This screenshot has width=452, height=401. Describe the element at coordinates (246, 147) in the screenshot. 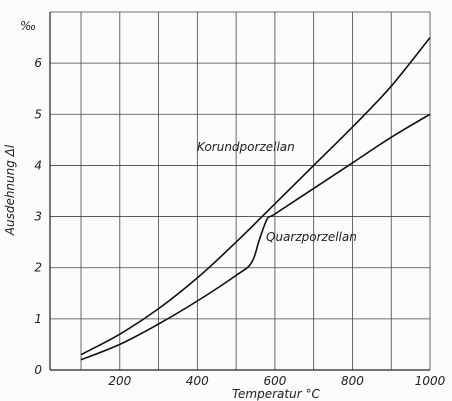

I see `series-label-korundporzellan: Korundporzellan` at that location.